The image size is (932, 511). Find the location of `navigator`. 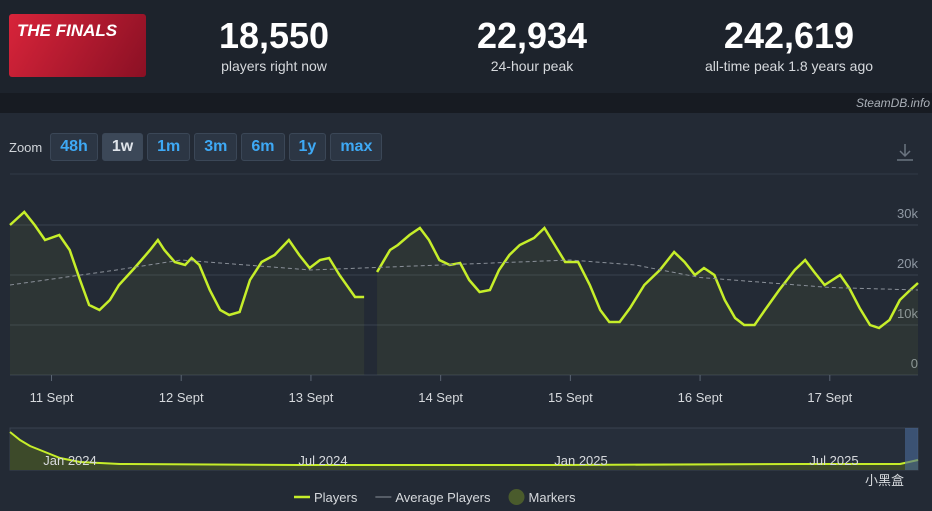

navigator is located at coordinates (464, 449).